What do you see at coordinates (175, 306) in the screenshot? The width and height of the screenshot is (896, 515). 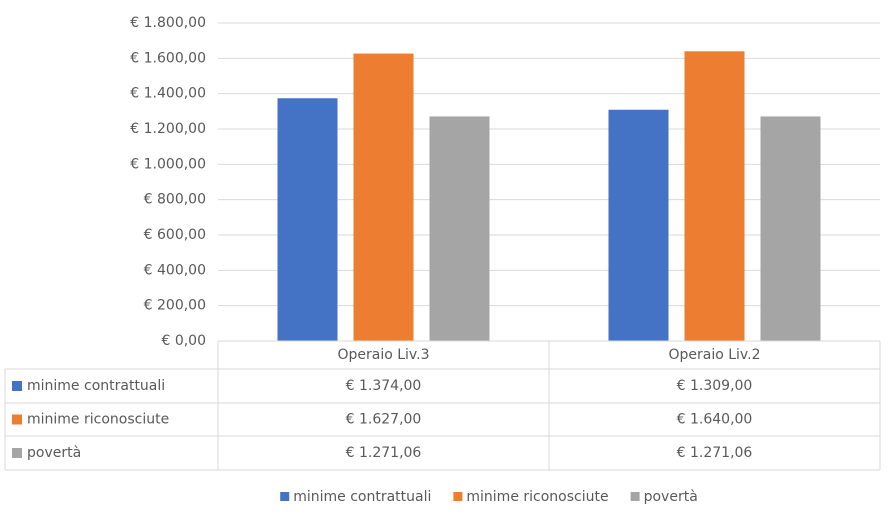 I see `y-tick-label: € 200,00` at bounding box center [175, 306].